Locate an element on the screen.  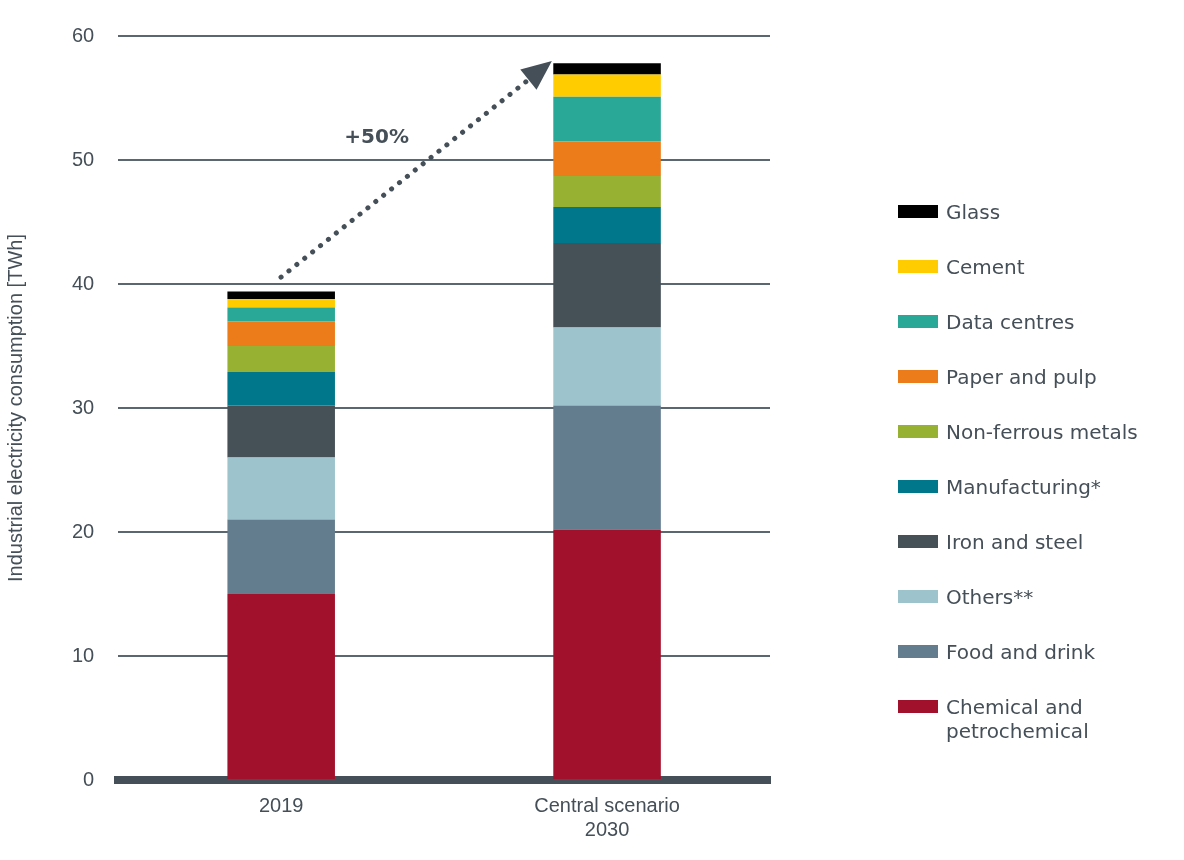
legend-label: Iron and steel is located at coordinates (1015, 542).